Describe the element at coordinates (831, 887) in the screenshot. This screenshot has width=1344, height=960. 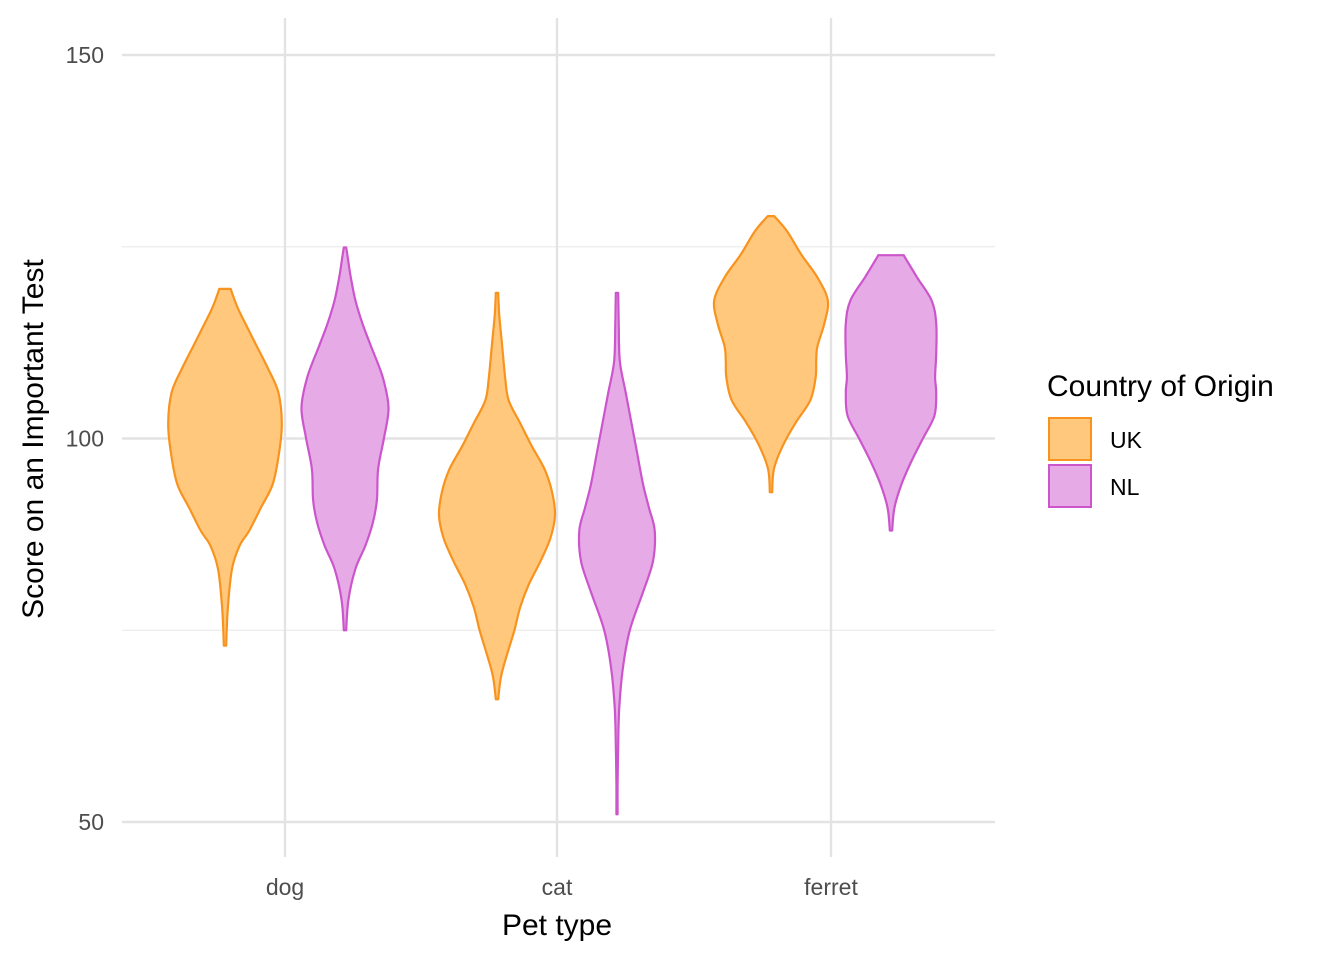
I see `x-tick-label: ferret` at that location.